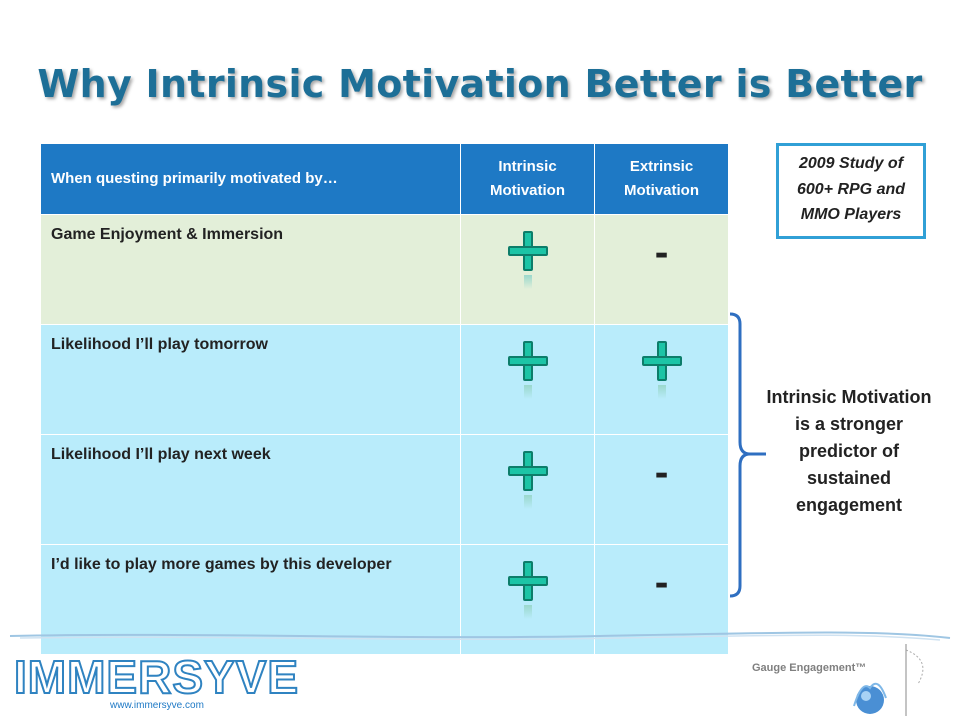  I want to click on row-label: Likelihood I’ll play next week, so click(250, 489).